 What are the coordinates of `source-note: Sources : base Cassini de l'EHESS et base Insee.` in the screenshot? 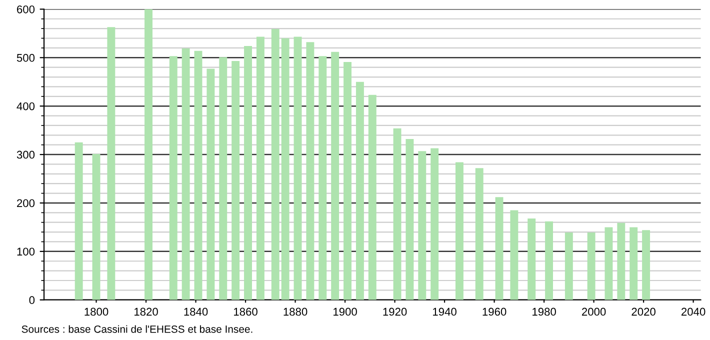 It's located at (137, 329).